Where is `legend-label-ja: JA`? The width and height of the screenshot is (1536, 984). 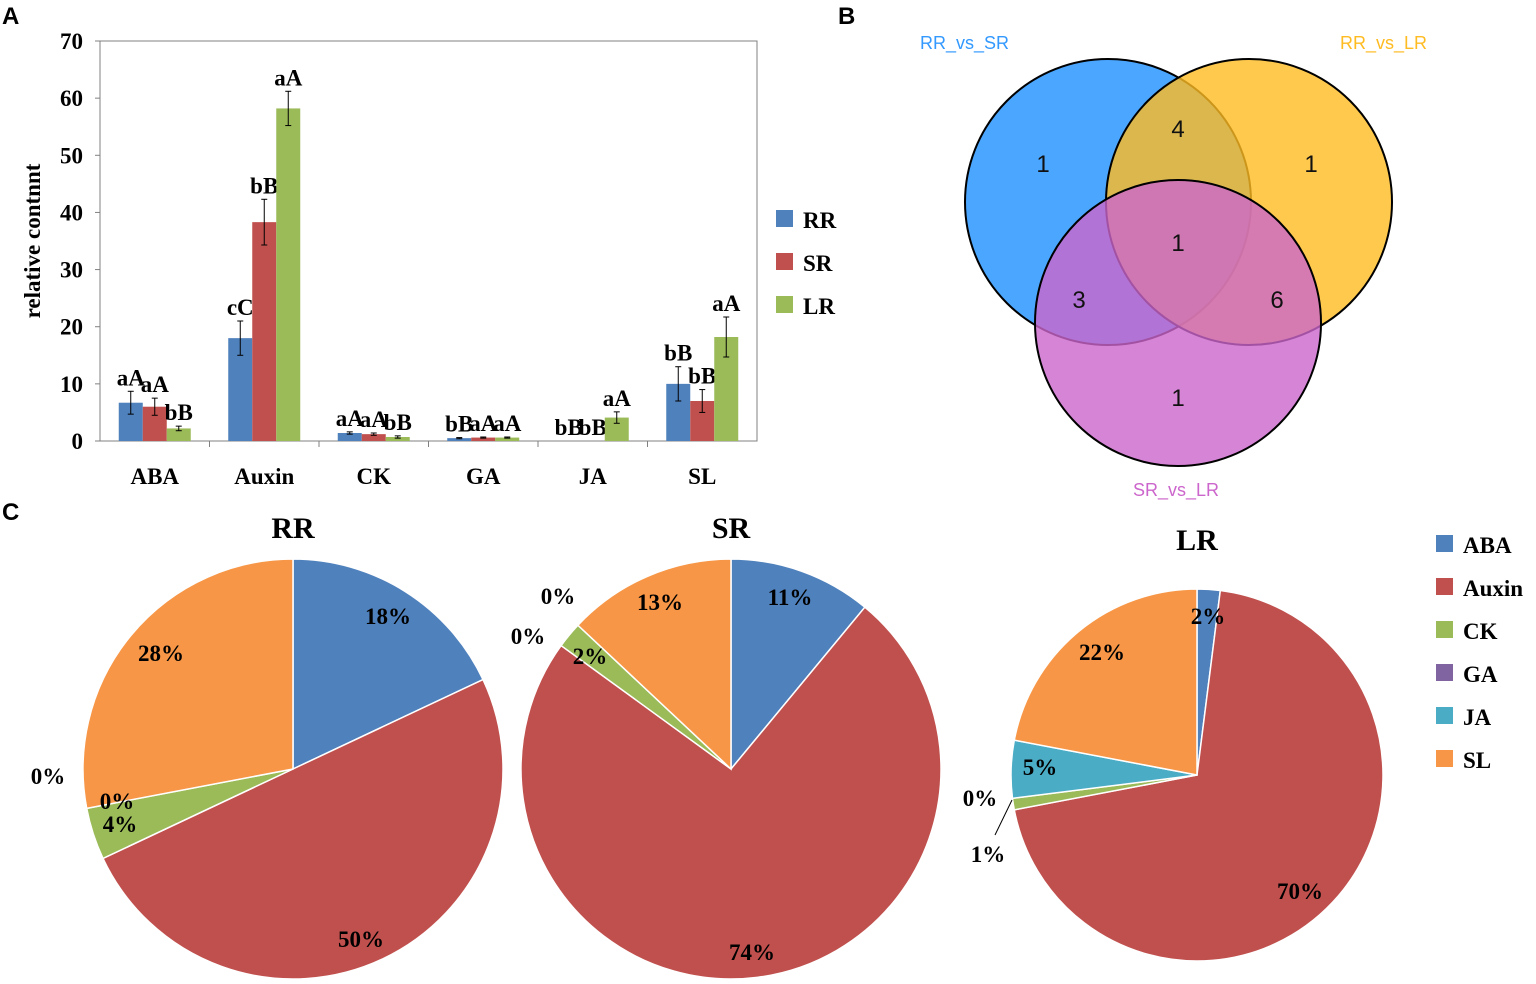
legend-label-ja: JA is located at coordinates (1477, 717).